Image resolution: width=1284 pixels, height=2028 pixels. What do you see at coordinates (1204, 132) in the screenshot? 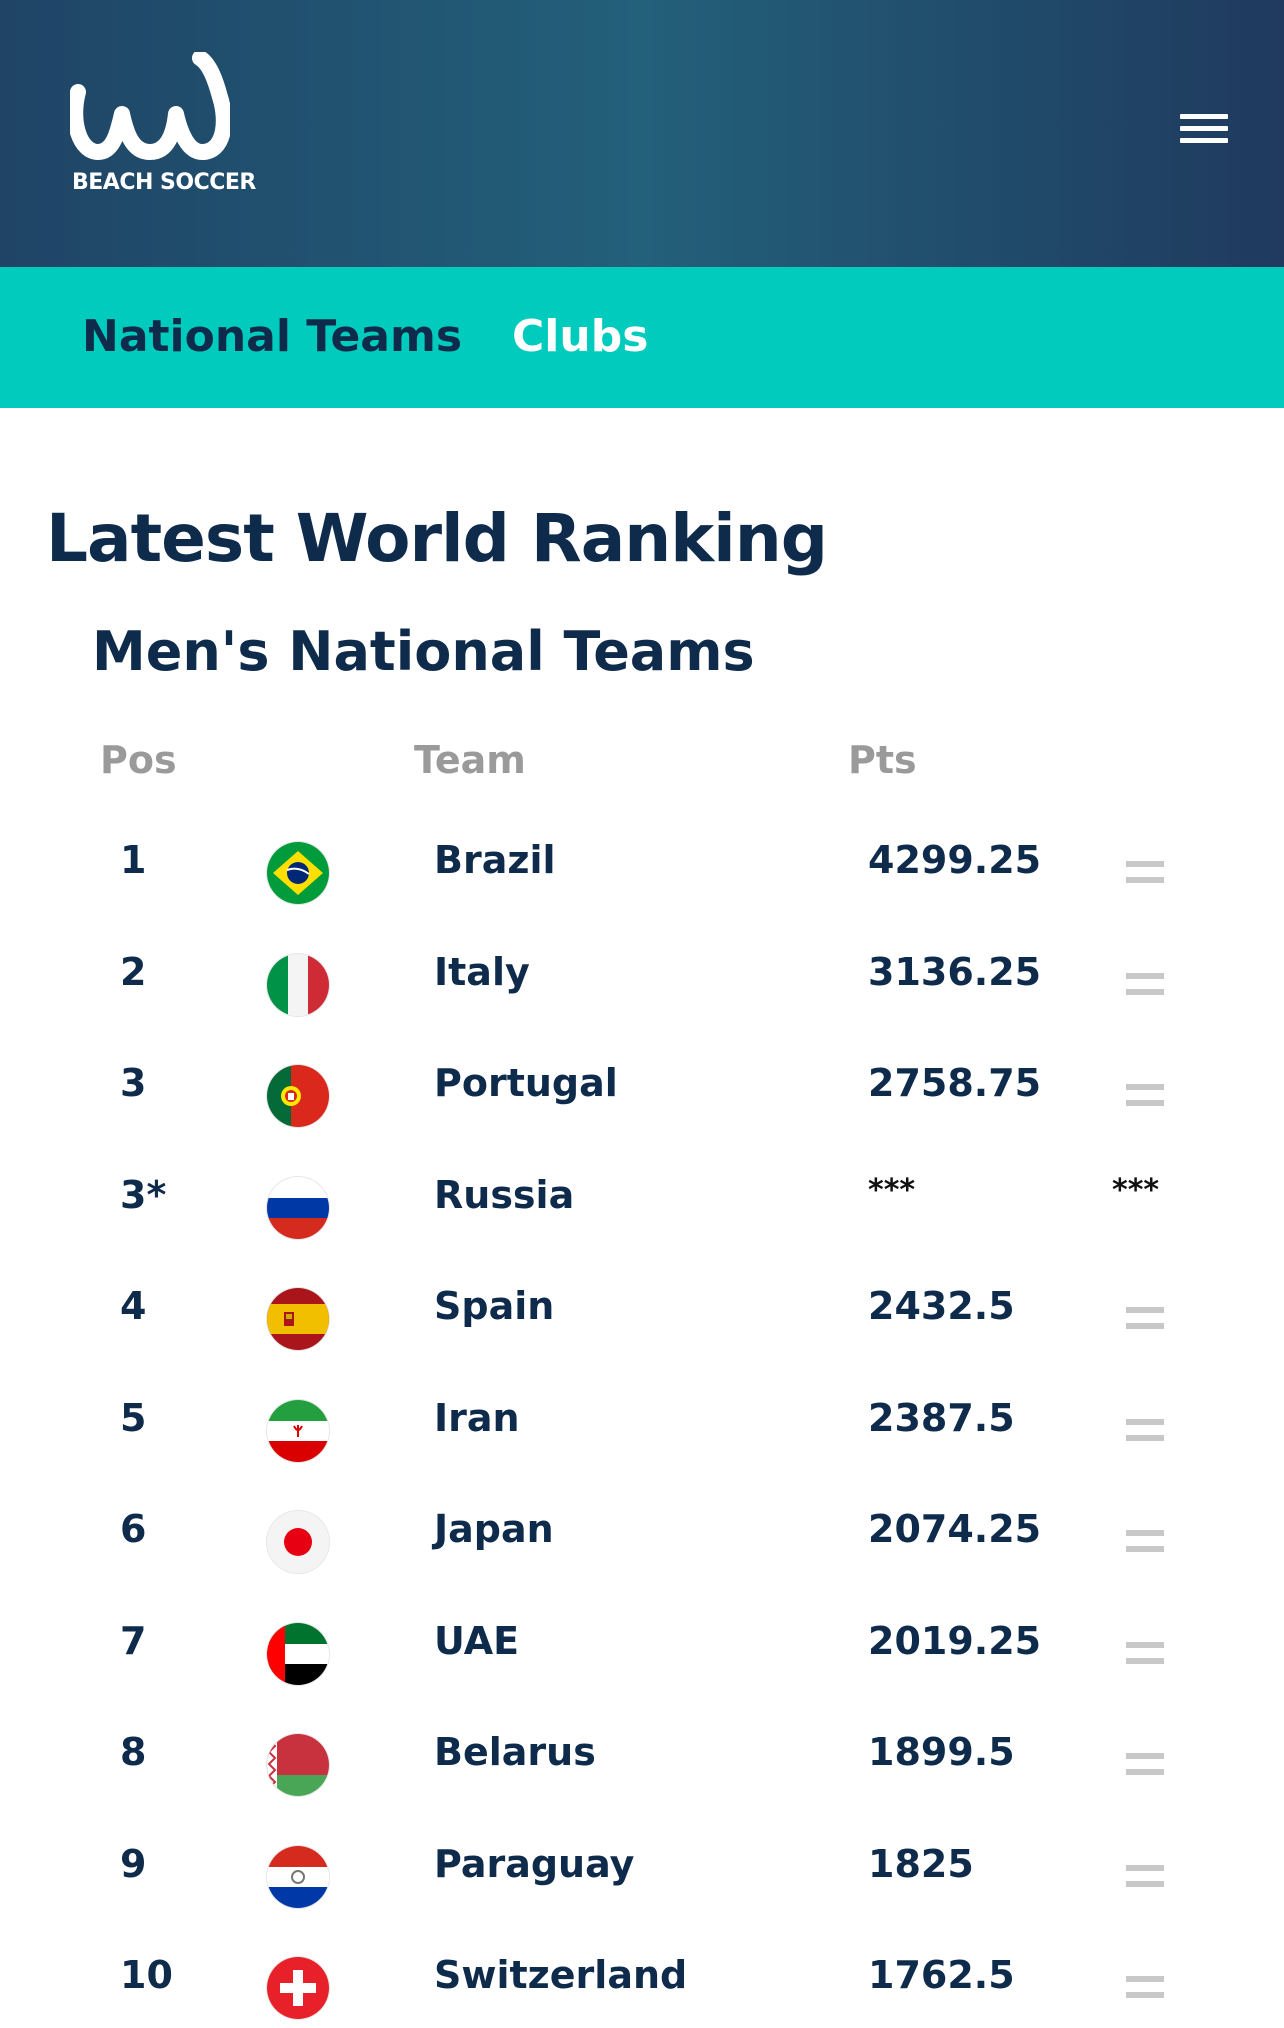
I see `hamburger-menu-icon` at bounding box center [1204, 132].